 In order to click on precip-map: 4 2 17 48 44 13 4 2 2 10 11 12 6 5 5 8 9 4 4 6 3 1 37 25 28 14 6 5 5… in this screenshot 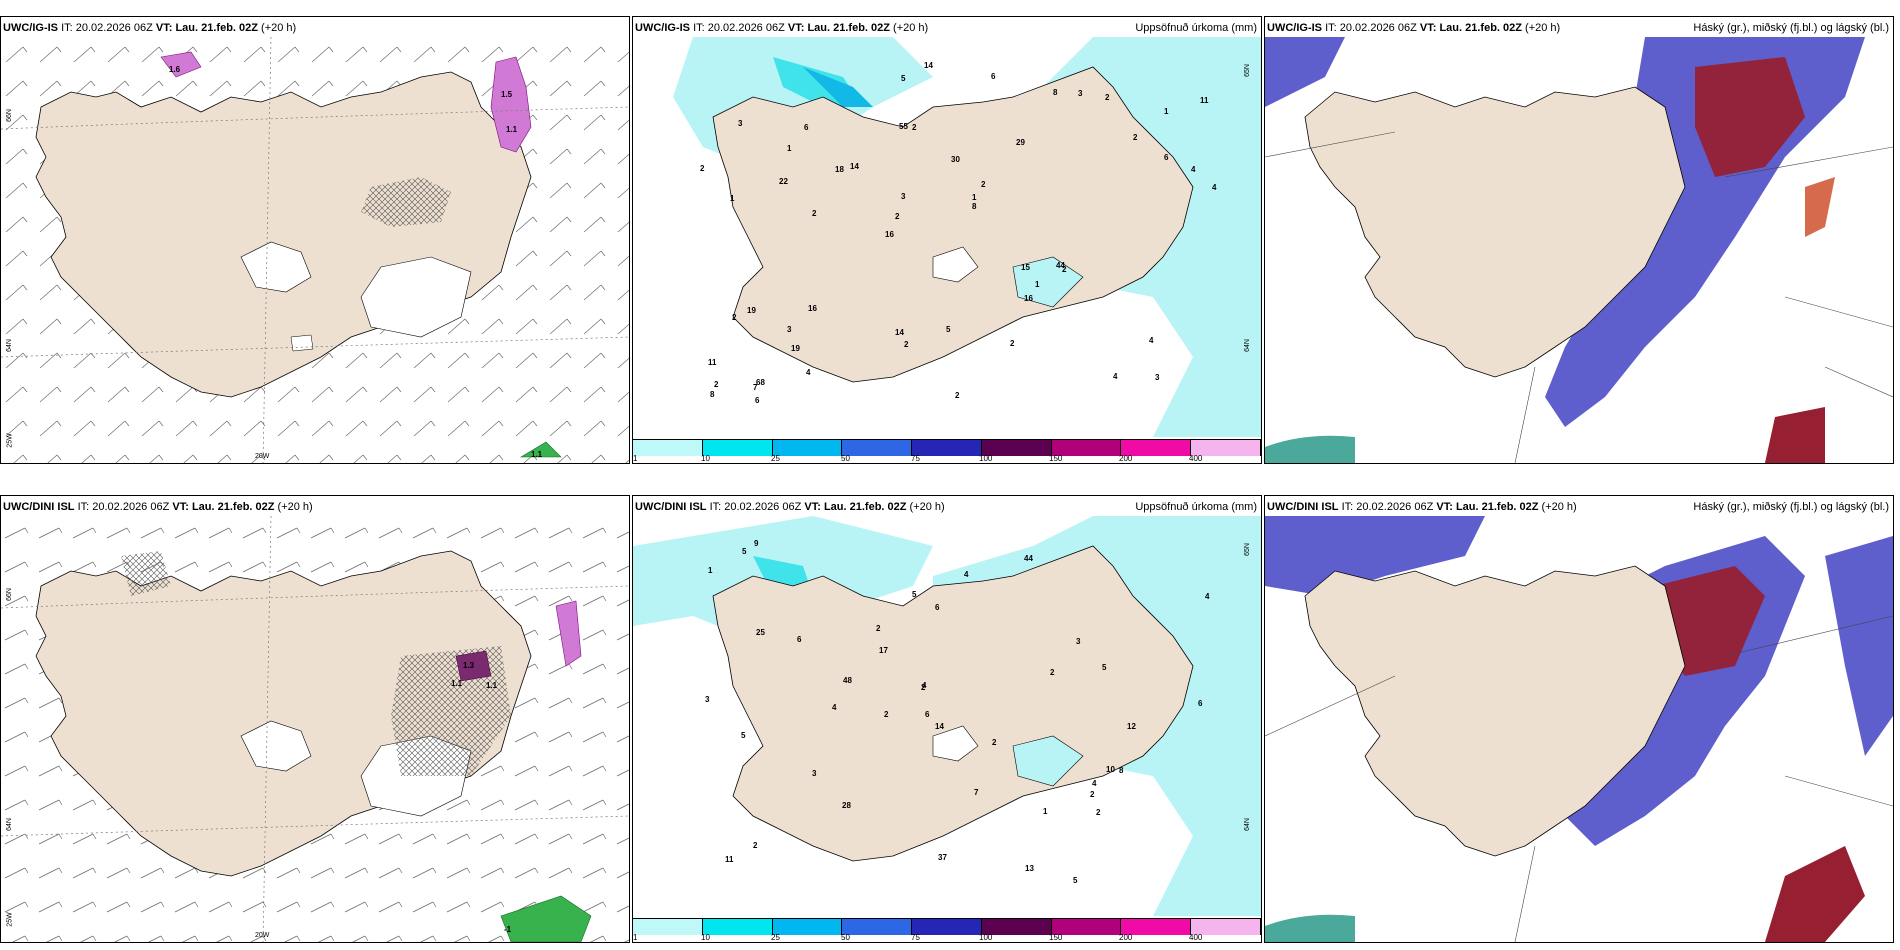, I will do `click(947, 729)`.